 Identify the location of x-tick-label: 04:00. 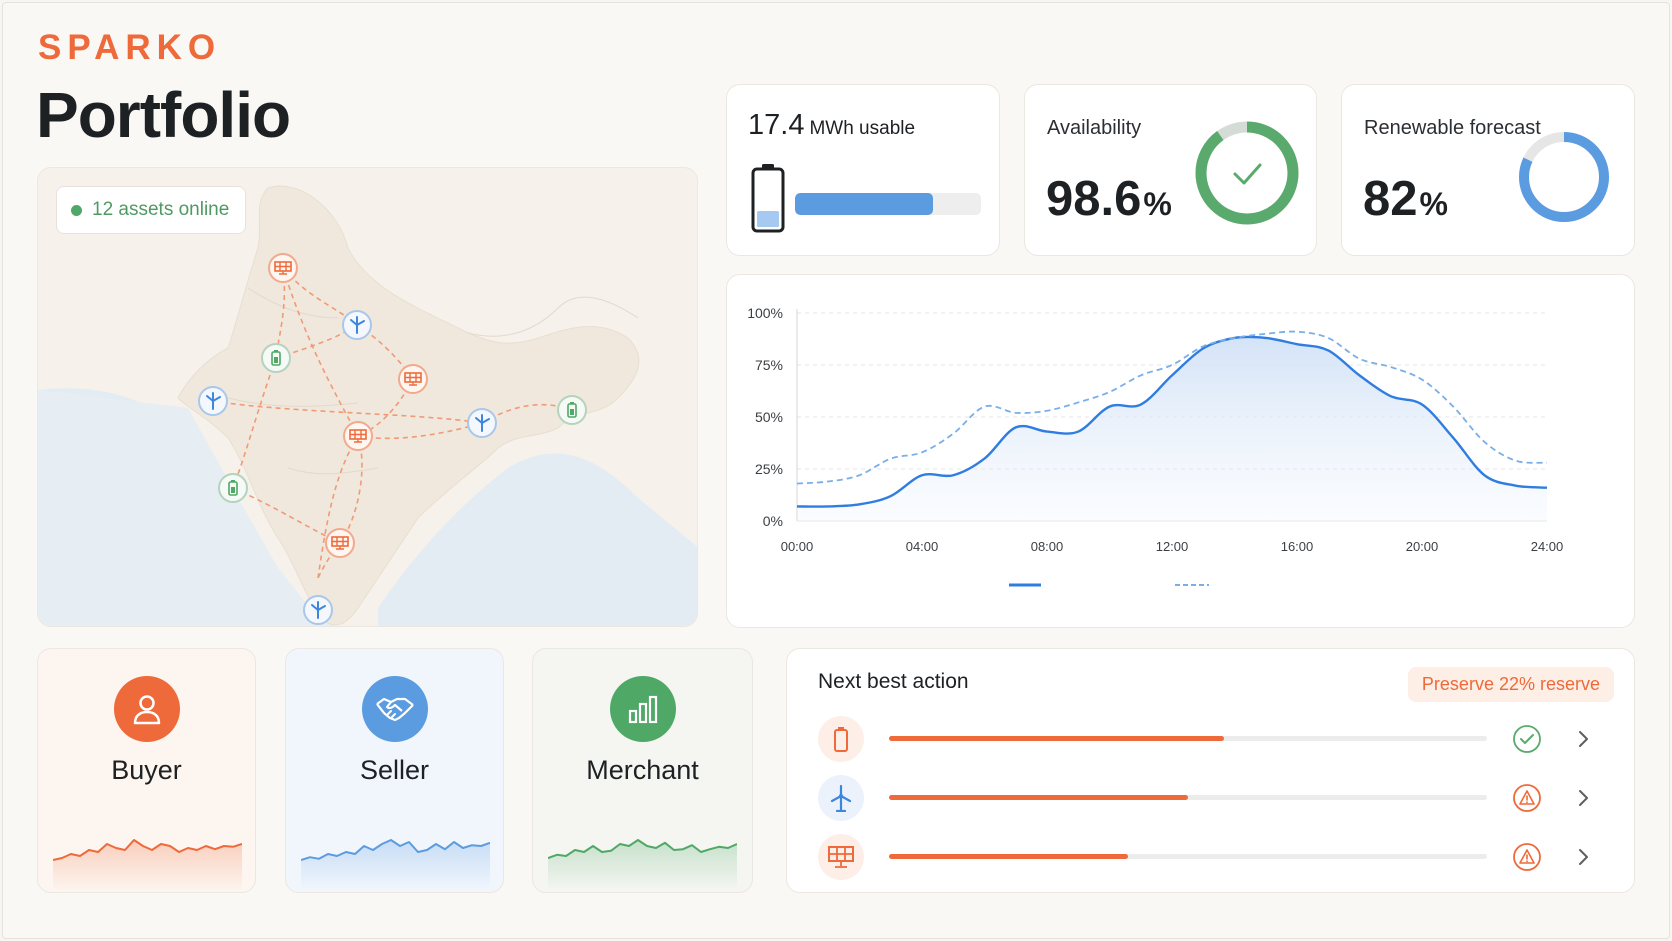
(922, 546).